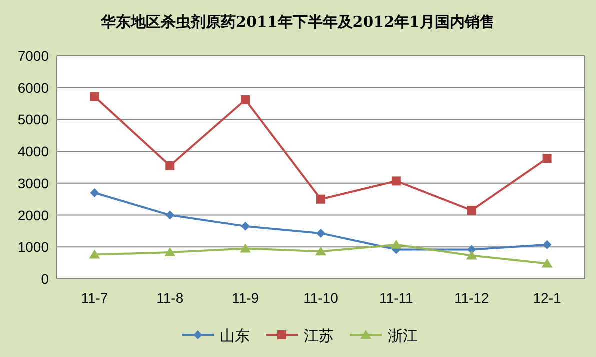  What do you see at coordinates (34, 247) in the screenshot?
I see `y-tick-label: 1000` at bounding box center [34, 247].